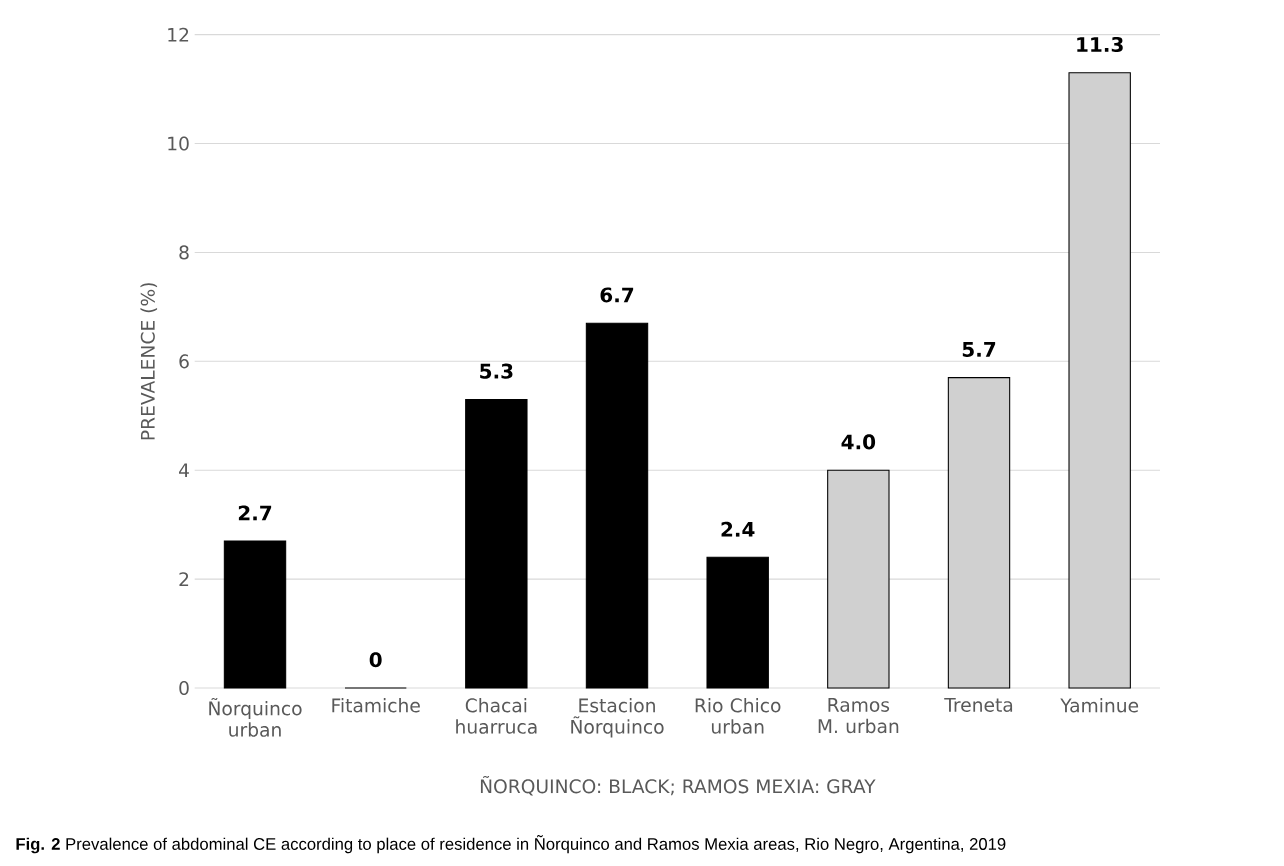 Image resolution: width=1284 pixels, height=866 pixels. I want to click on data-label: 2.4, so click(738, 529).